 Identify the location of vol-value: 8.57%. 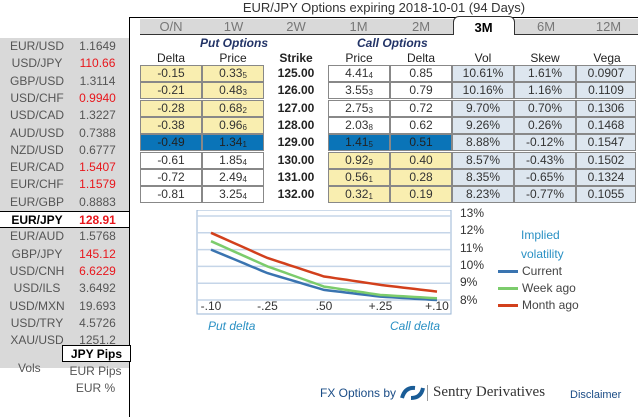
(483, 160).